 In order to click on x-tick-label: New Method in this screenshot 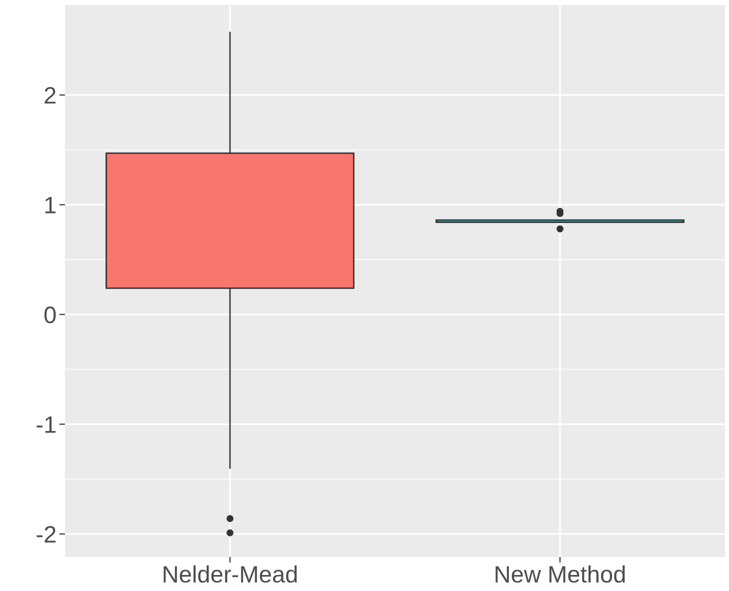, I will do `click(560, 574)`.